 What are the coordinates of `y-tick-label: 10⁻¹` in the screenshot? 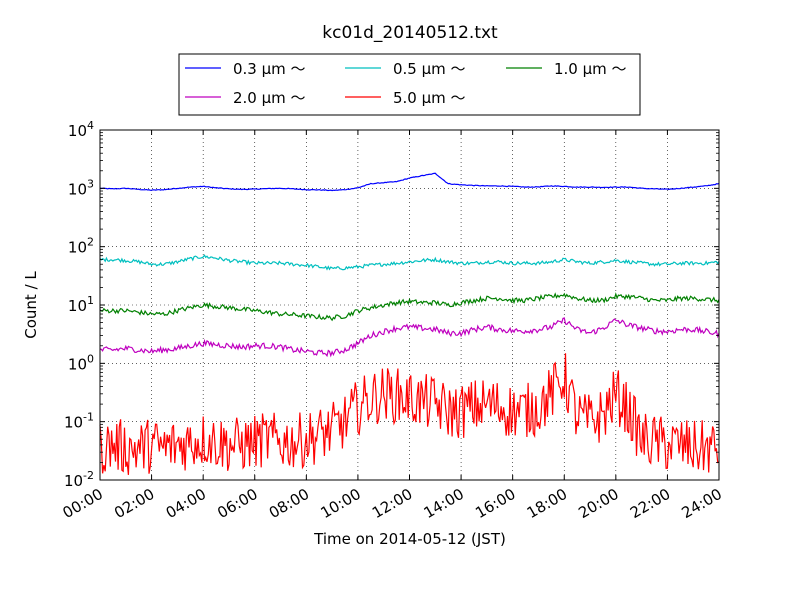 It's located at (79, 421).